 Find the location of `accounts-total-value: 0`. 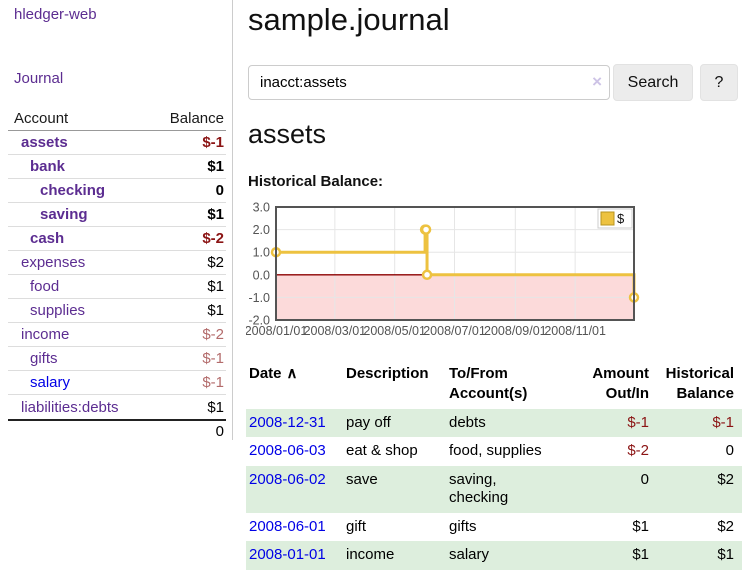

accounts-total-value: 0 is located at coordinates (219, 431).